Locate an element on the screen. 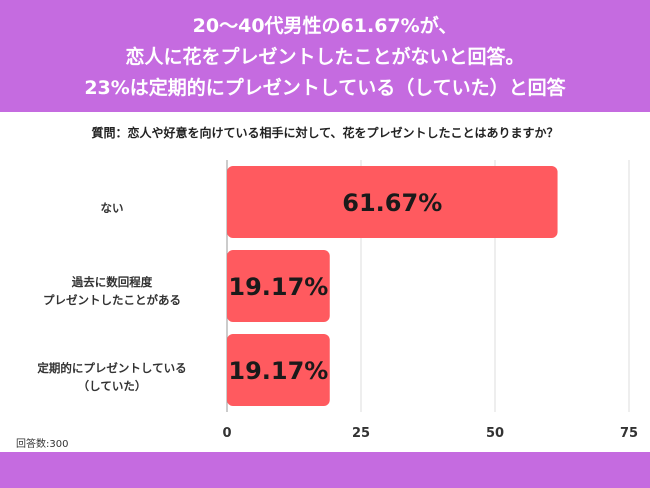 Image resolution: width=650 pixels, height=488 pixels. x-tick-label-50: 50 is located at coordinates (495, 433).